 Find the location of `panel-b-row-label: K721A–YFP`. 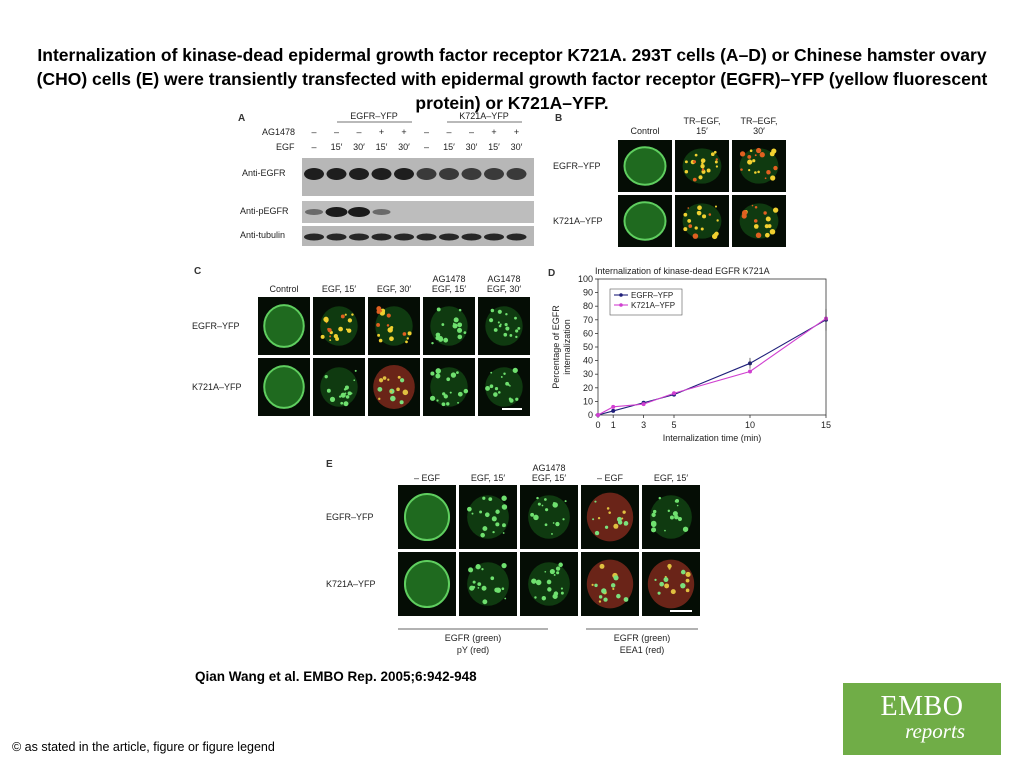

panel-b-row-label: K721A–YFP is located at coordinates (578, 221).